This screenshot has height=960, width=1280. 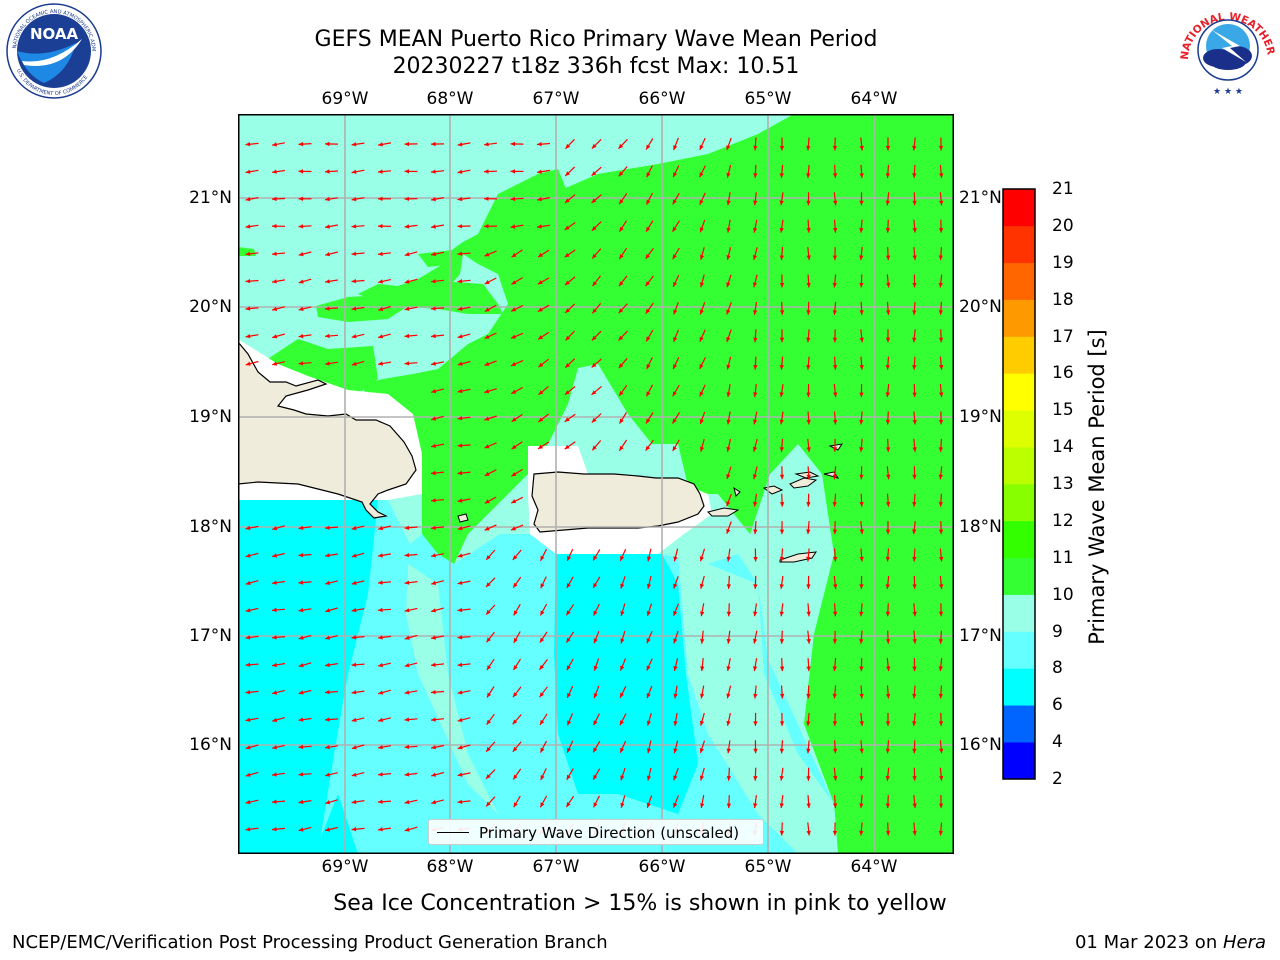 I want to click on footer-date: 01 Mar 2023 on Hera, so click(x=1170, y=942).